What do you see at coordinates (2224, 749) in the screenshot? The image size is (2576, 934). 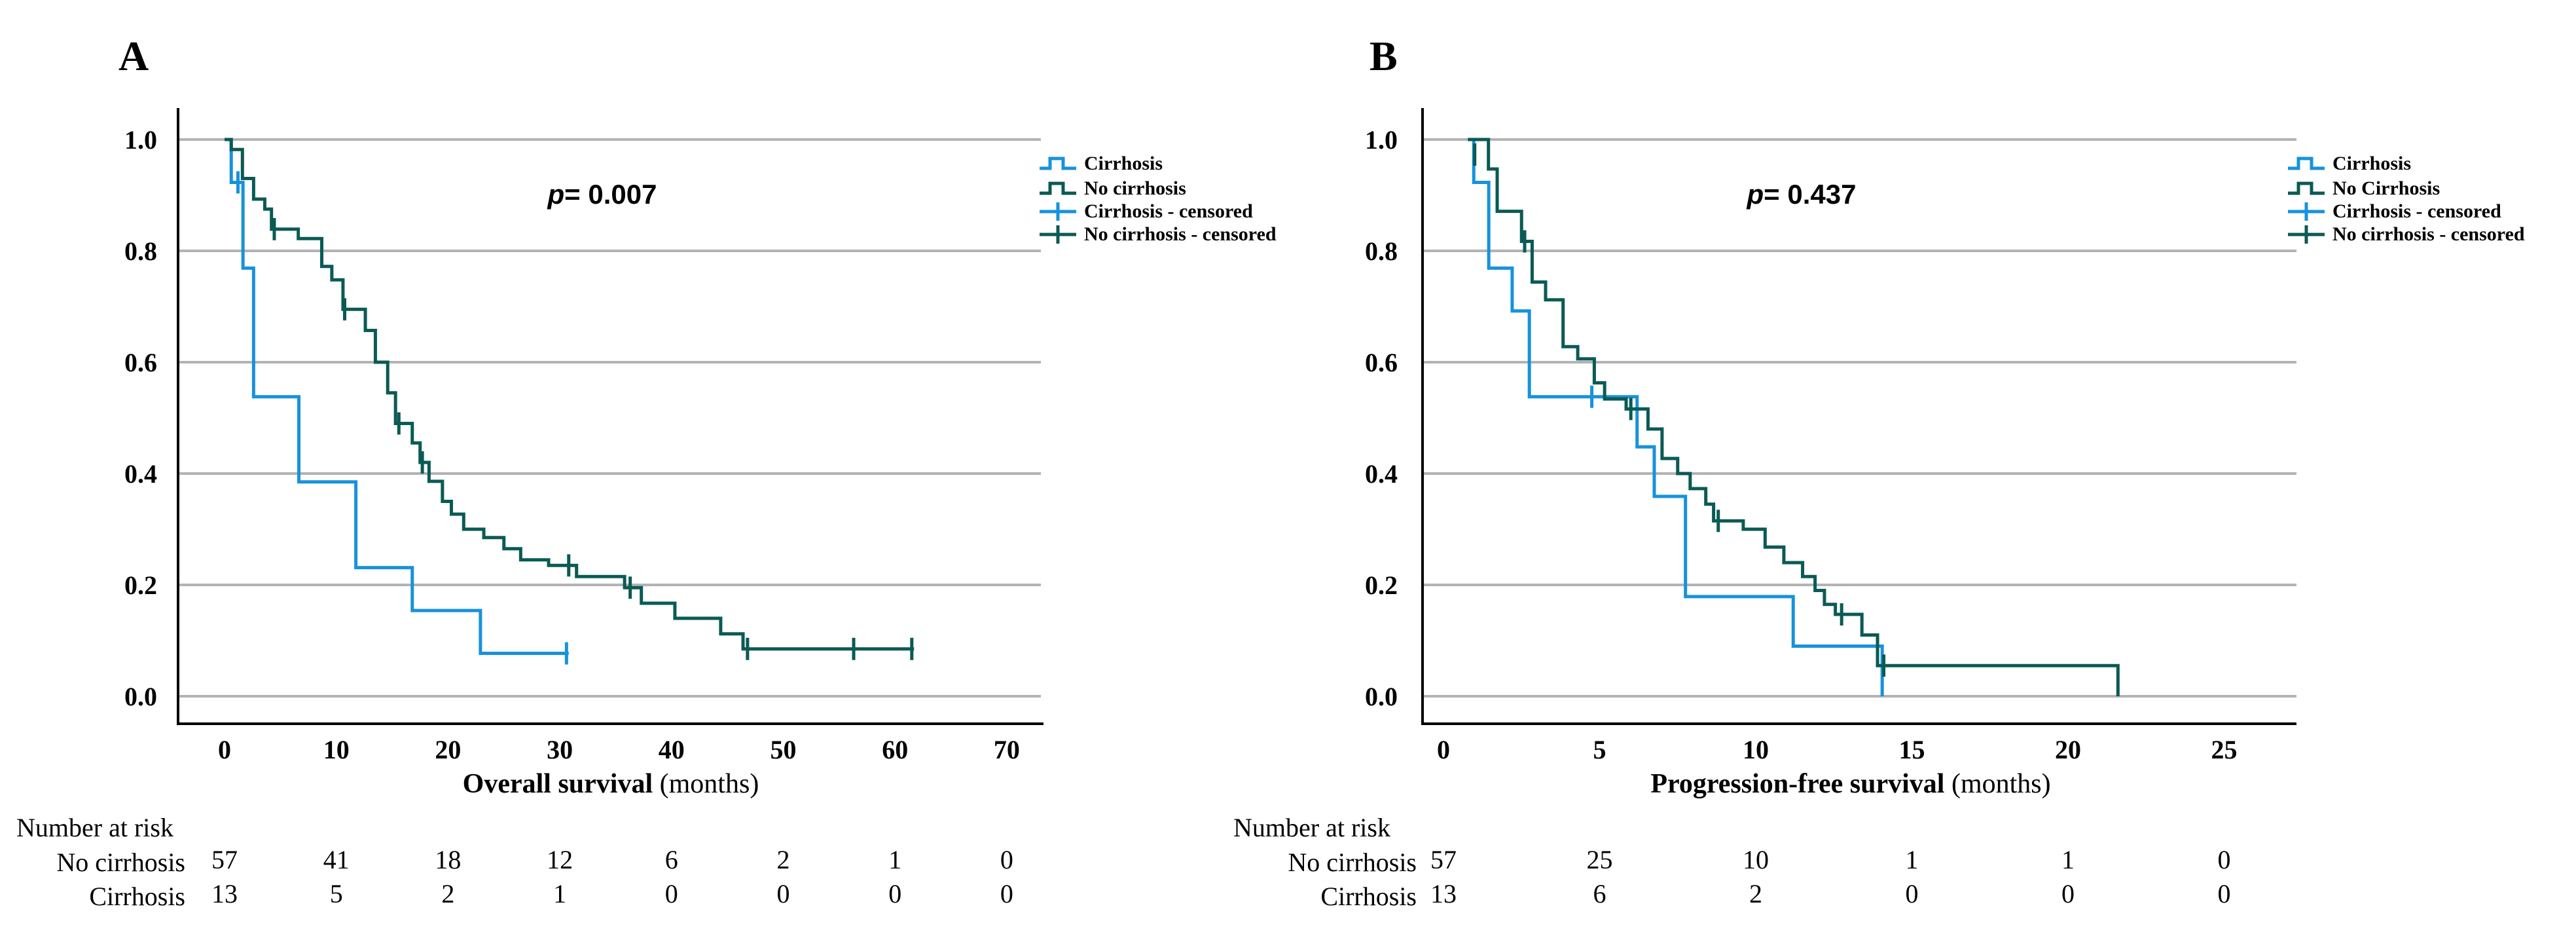 I see `x-tick-label-panel-b: 25` at bounding box center [2224, 749].